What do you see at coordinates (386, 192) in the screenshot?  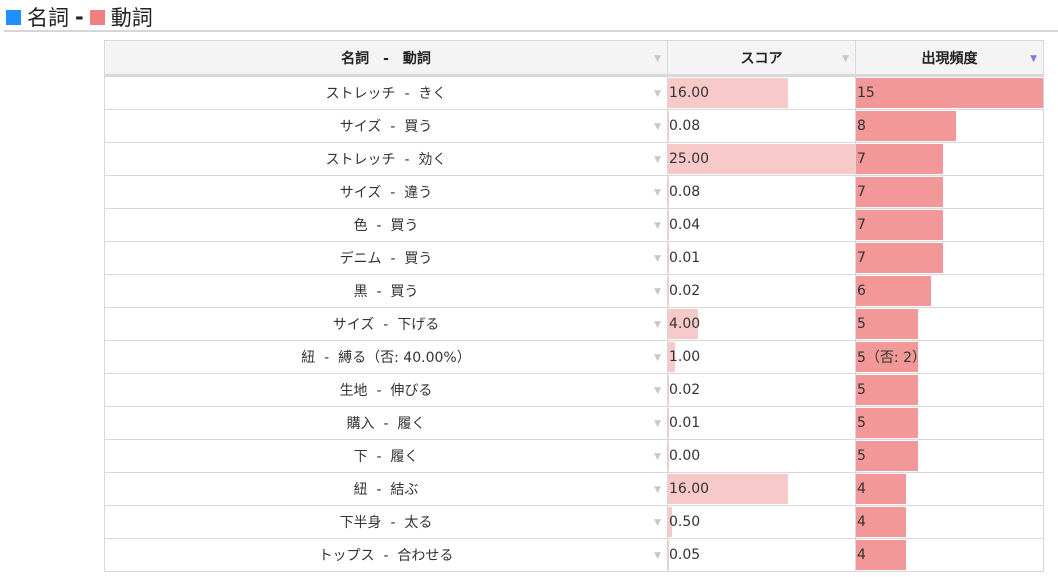 I see `pair-cell: サイズ - 違う ▼` at bounding box center [386, 192].